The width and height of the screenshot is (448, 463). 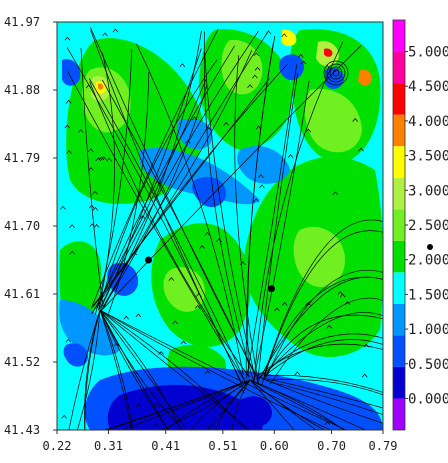 What do you see at coordinates (428, 365) in the screenshot?
I see `colorbar-label: 0.500` at bounding box center [428, 365].